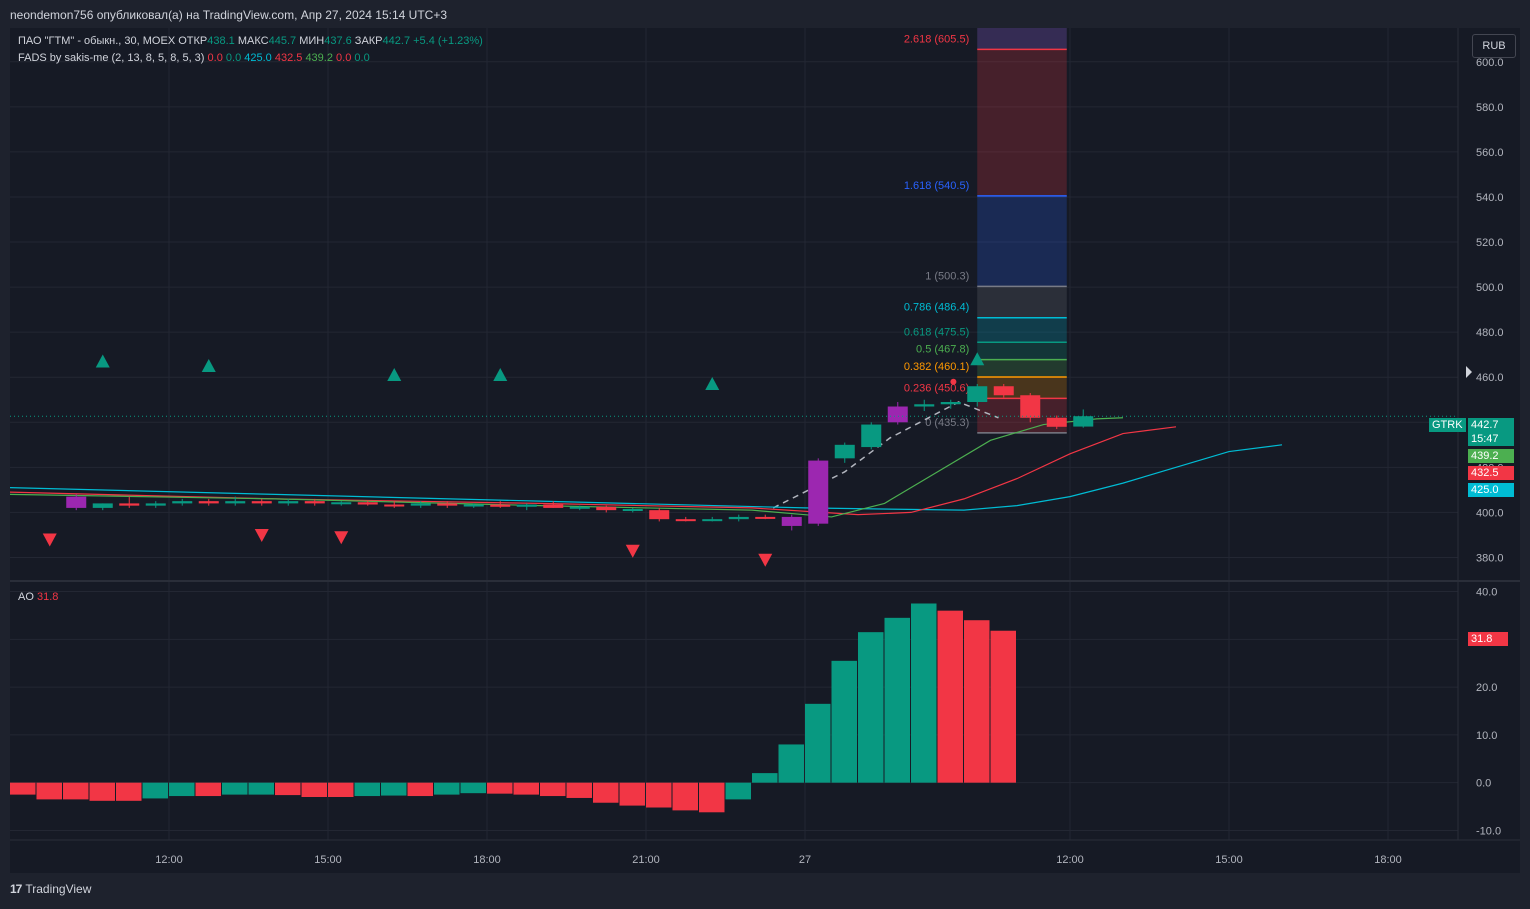 The image size is (1530, 909). What do you see at coordinates (16, 889) in the screenshot?
I see `tradingview-logo-icon: 17` at bounding box center [16, 889].